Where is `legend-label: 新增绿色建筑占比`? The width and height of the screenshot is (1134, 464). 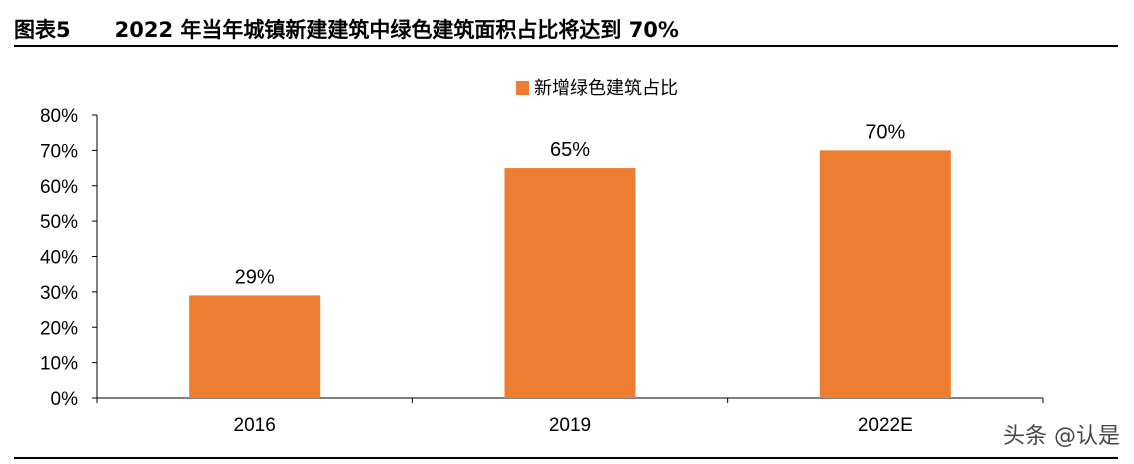 legend-label: 新增绿色建筑占比 is located at coordinates (606, 88).